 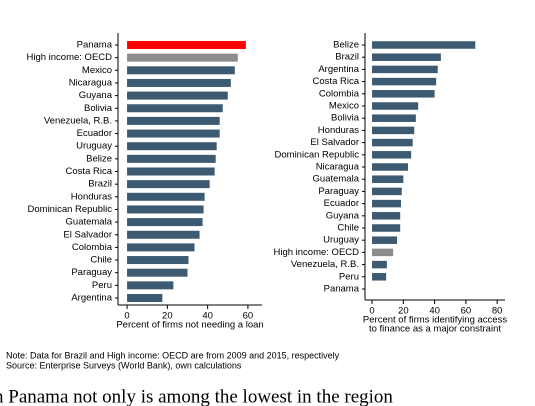 What do you see at coordinates (189, 325) in the screenshot?
I see `x-axis-title: Percent of firms not needing a loan` at bounding box center [189, 325].